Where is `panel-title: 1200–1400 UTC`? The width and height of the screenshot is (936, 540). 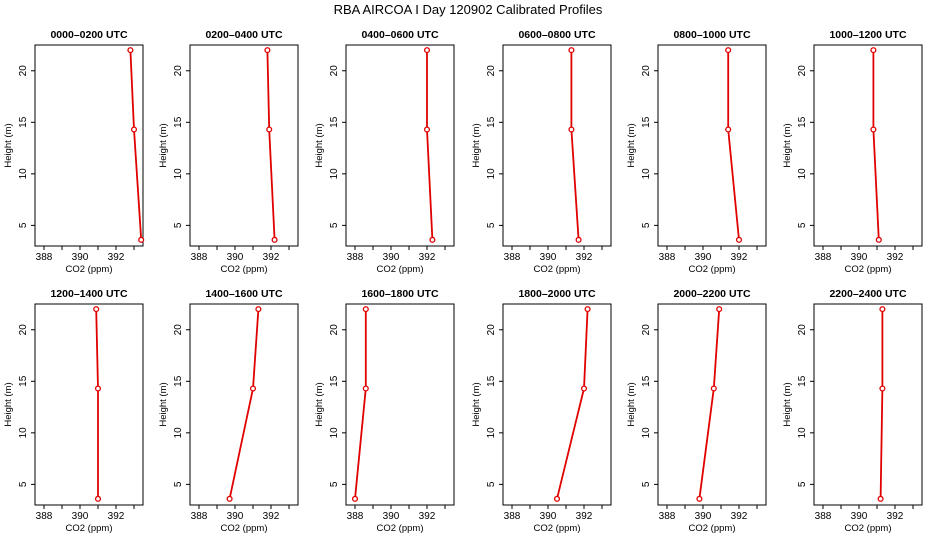 panel-title: 1200–1400 UTC is located at coordinates (88, 294).